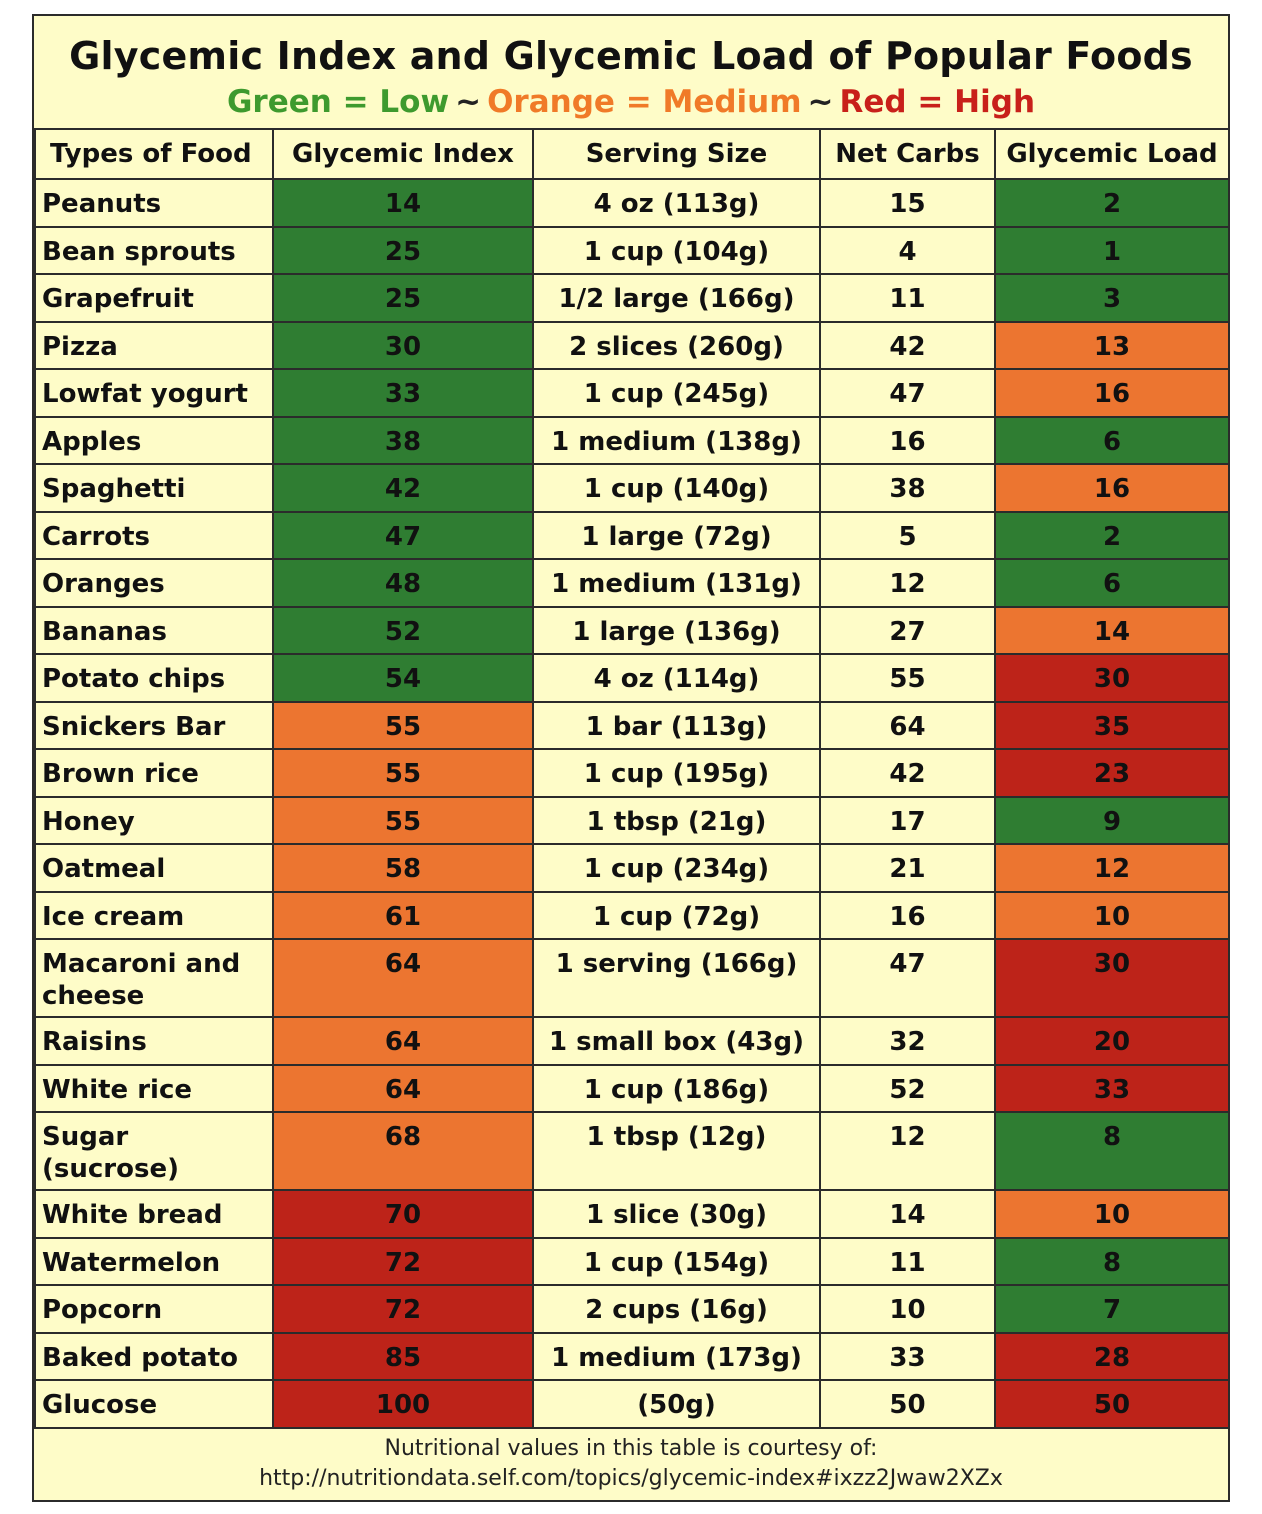 The width and height of the screenshot is (1262, 1514). Describe the element at coordinates (907, 1404) in the screenshot. I see `net-carbs-cell: 50` at that location.